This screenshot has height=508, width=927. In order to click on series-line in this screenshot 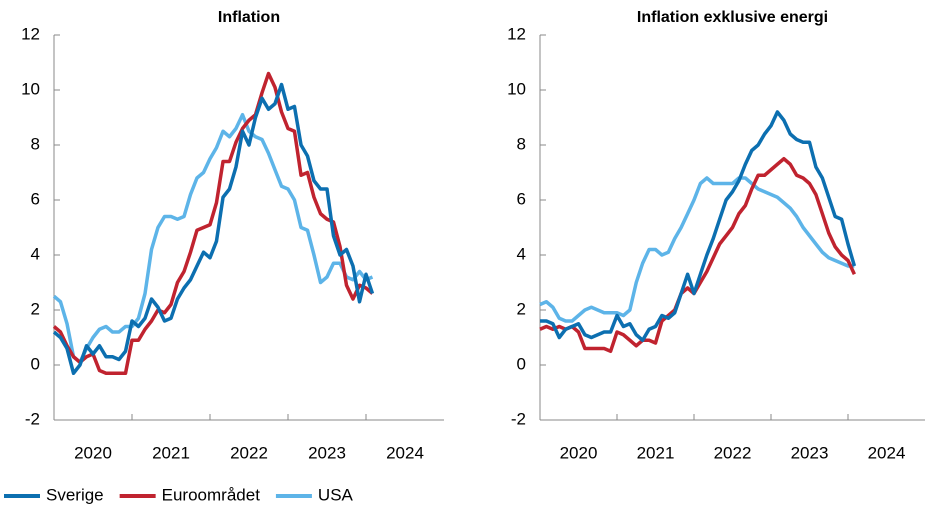, I will do `click(697, 249)`.